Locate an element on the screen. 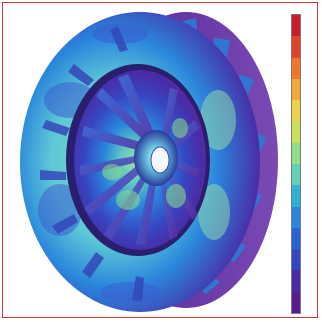  hub-bore is located at coordinates (160, 160).